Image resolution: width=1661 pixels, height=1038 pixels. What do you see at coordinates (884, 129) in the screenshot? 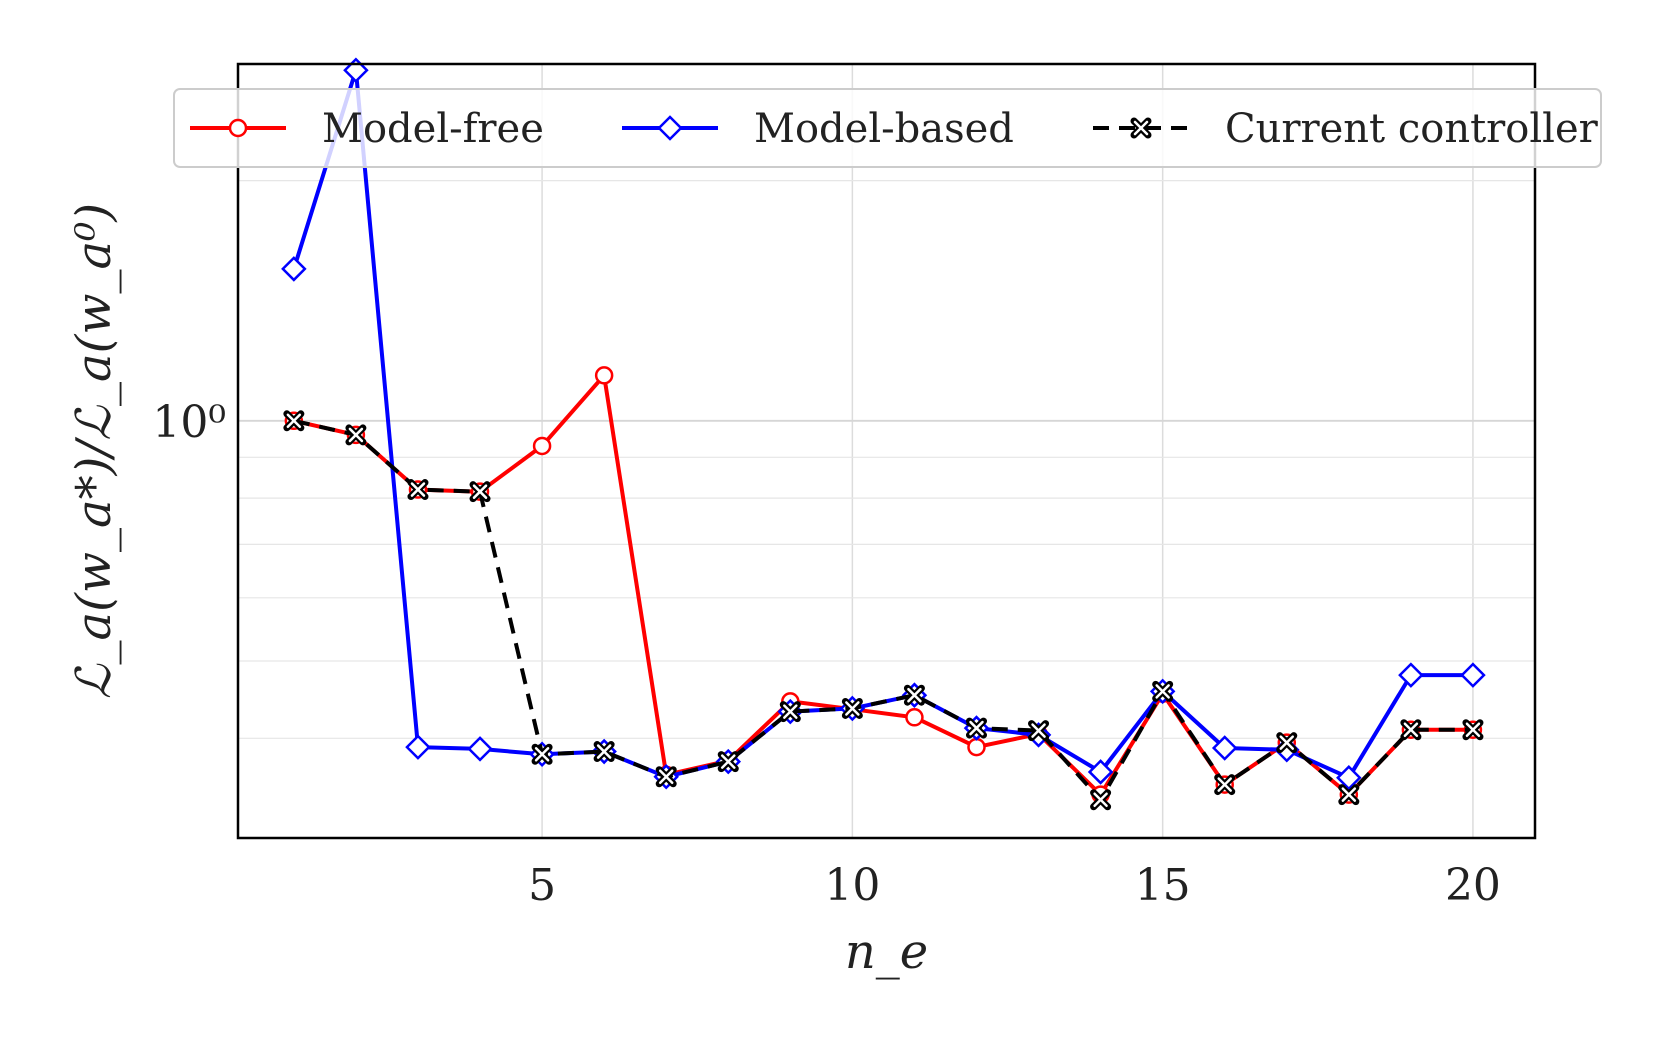
I see `legend-label: Model-based` at bounding box center [884, 129].